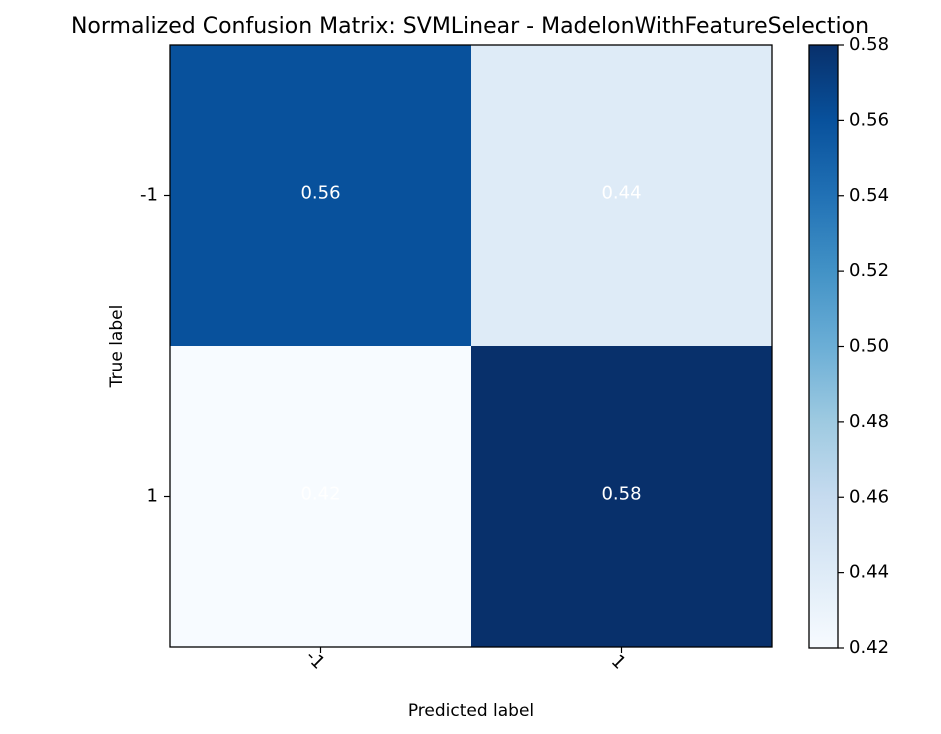 Image resolution: width=941 pixels, height=734 pixels. Describe the element at coordinates (618, 662) in the screenshot. I see `x-tick-label: 1` at that location.